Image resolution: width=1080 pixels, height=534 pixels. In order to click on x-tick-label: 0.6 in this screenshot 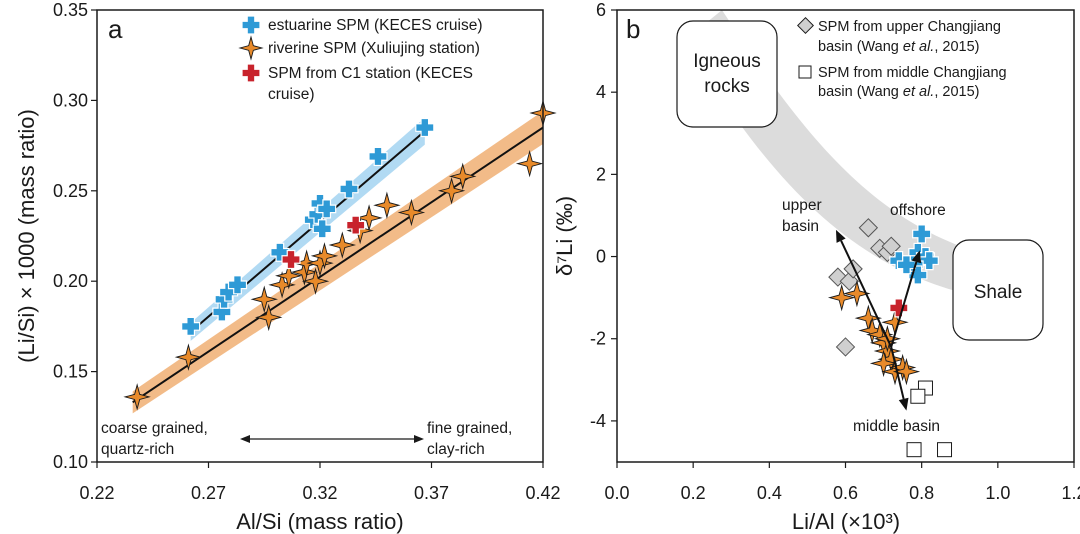, I will do `click(845, 493)`.